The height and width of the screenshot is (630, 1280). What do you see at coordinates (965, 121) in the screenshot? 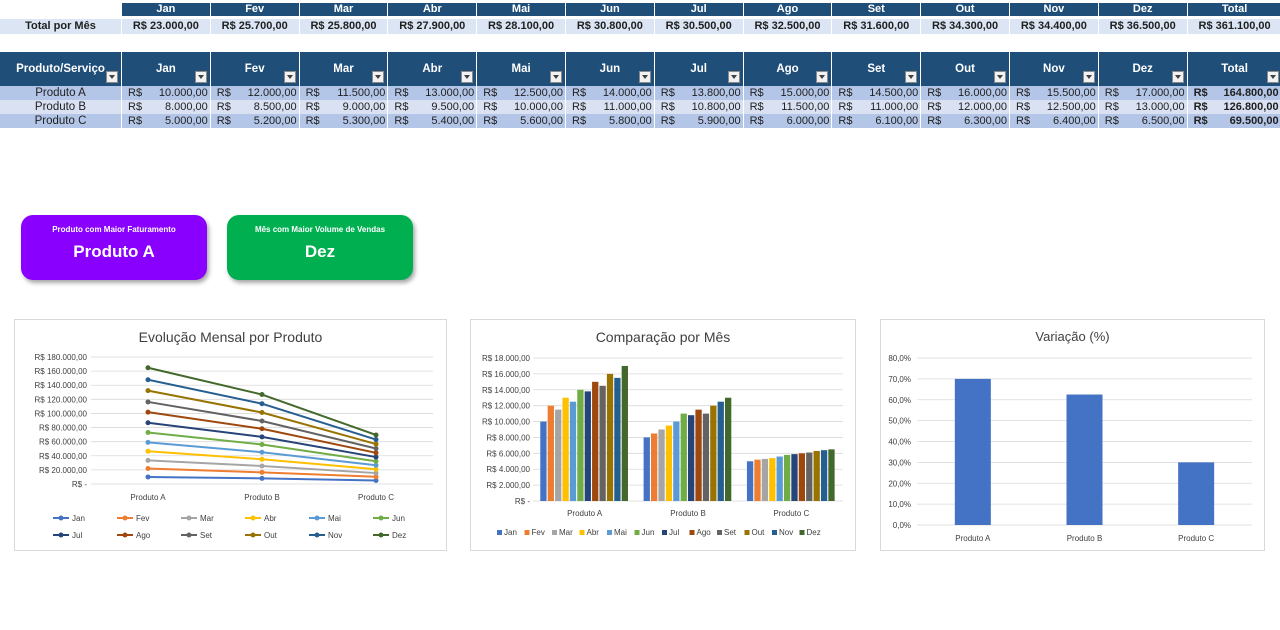
I see `value-cell: R$ 6.300,00` at bounding box center [965, 121].